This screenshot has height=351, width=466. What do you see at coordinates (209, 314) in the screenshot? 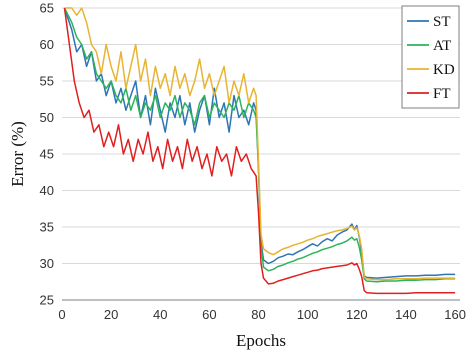
I see `x-tick-label: 60` at bounding box center [209, 314].